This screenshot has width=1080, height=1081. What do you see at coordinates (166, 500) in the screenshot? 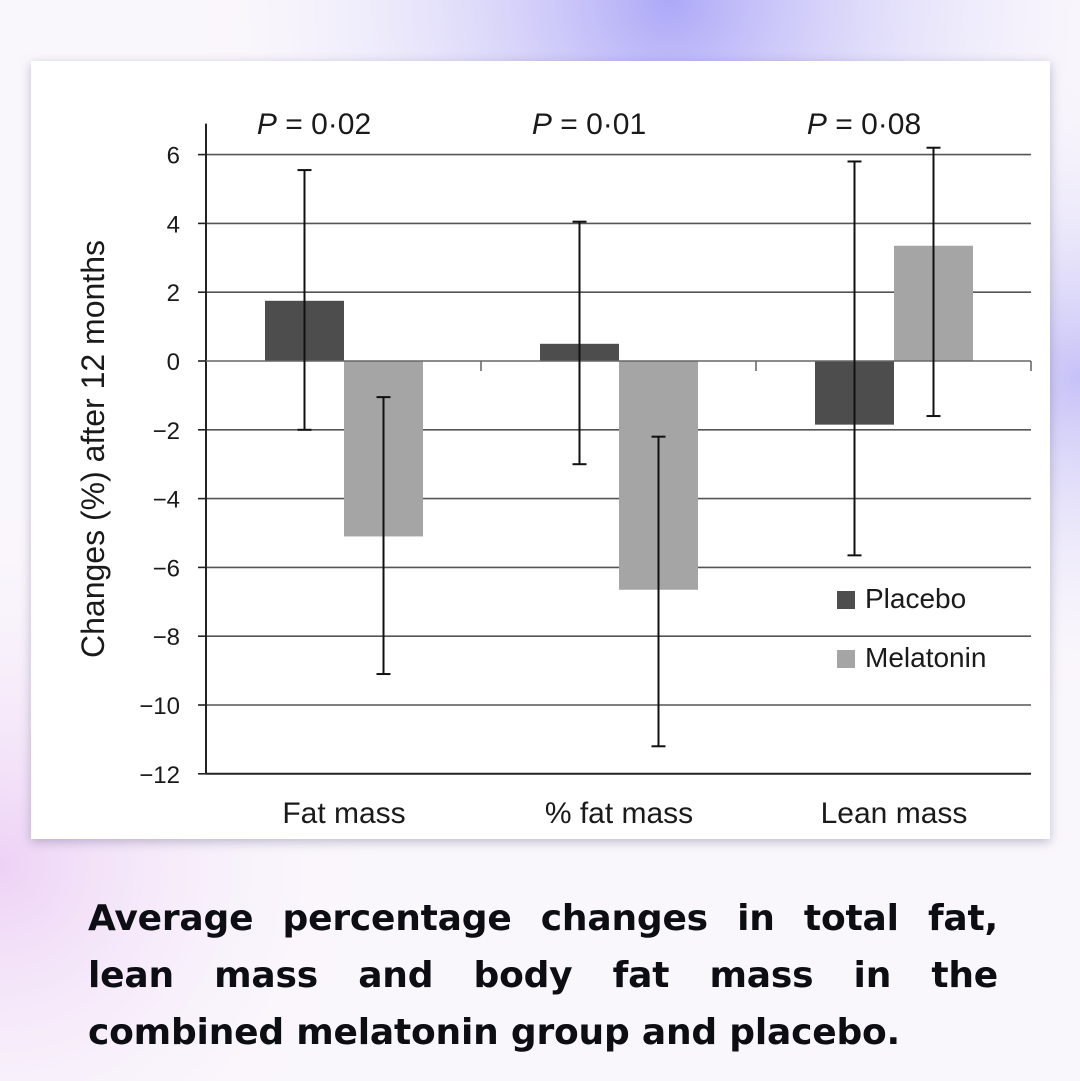
I see `y-tick-label: −4` at bounding box center [166, 500].